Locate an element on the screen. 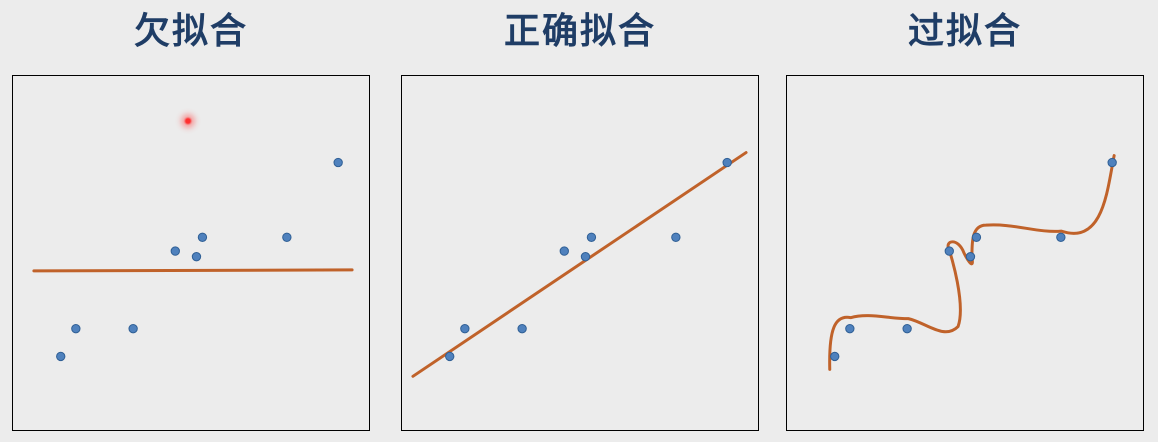 The width and height of the screenshot is (1158, 442). plot-overfit-svg is located at coordinates (972, 262).